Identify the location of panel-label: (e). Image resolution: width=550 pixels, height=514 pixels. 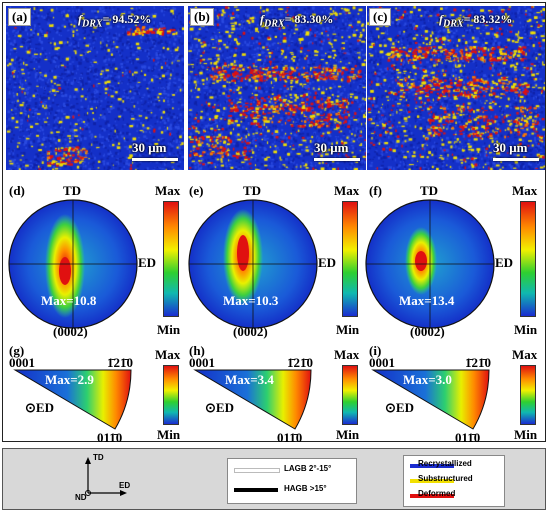
(196, 190).